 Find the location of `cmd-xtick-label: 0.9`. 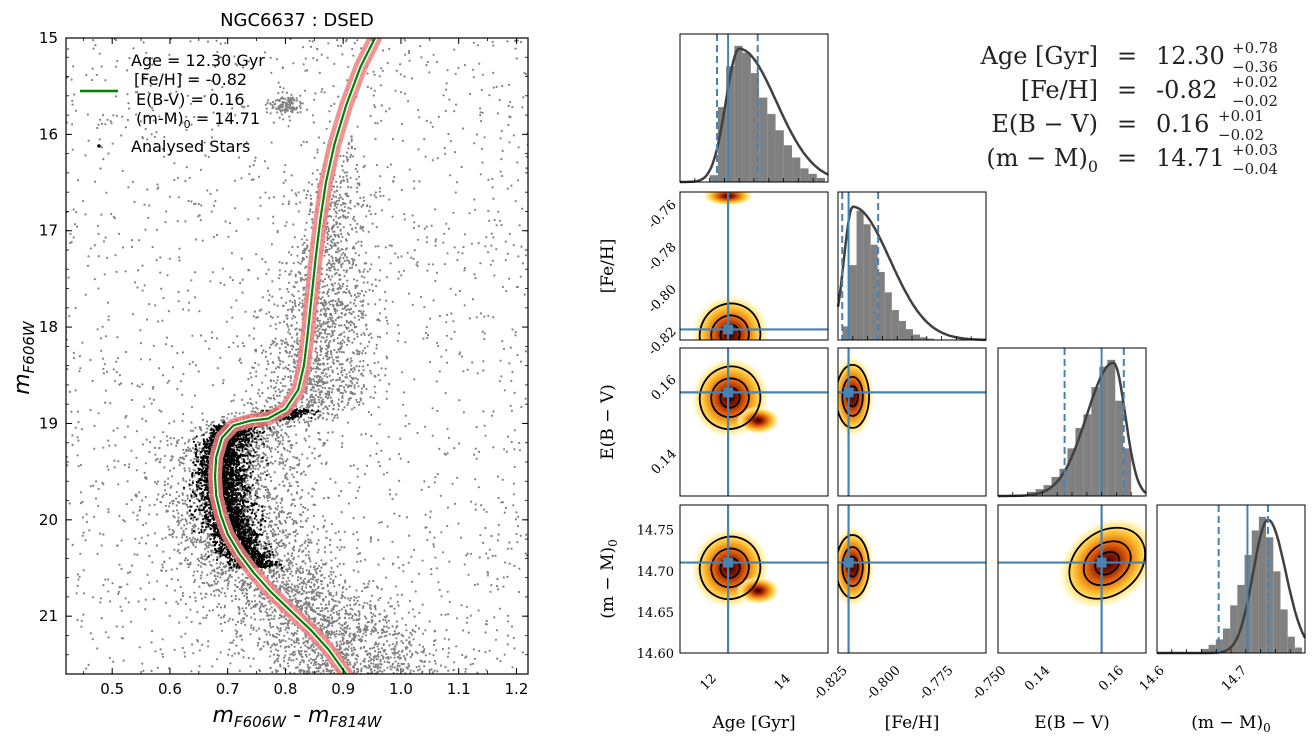

cmd-xtick-label: 0.9 is located at coordinates (343, 689).